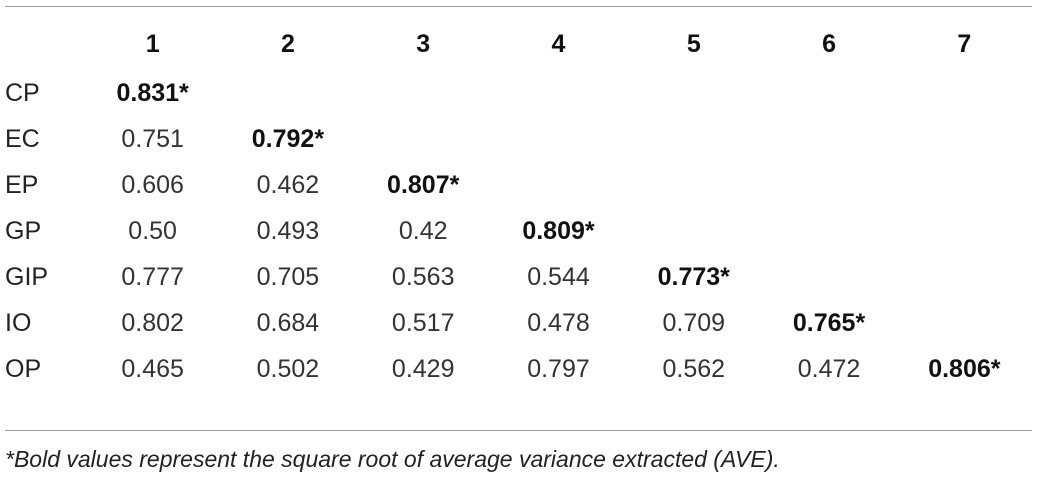  What do you see at coordinates (558, 322) in the screenshot?
I see `table-cell: 0.478` at bounding box center [558, 322].